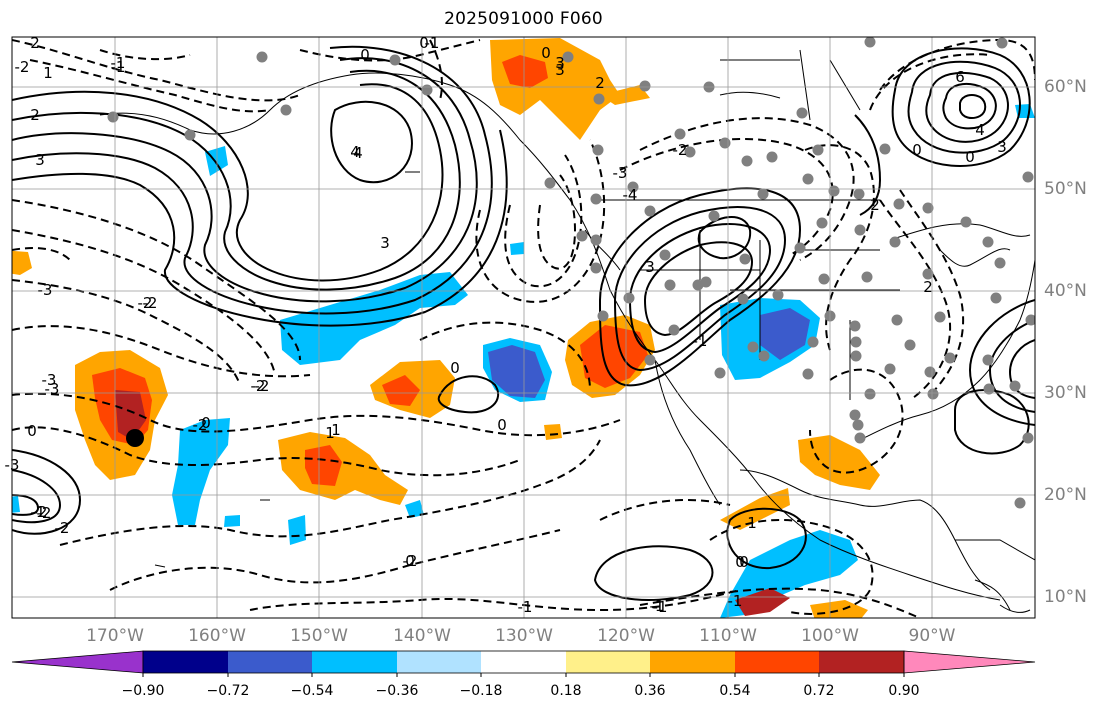 The image size is (1105, 712). What do you see at coordinates (130, 415) in the screenshot?
I see `shade-darkred-wpac` at bounding box center [130, 415].